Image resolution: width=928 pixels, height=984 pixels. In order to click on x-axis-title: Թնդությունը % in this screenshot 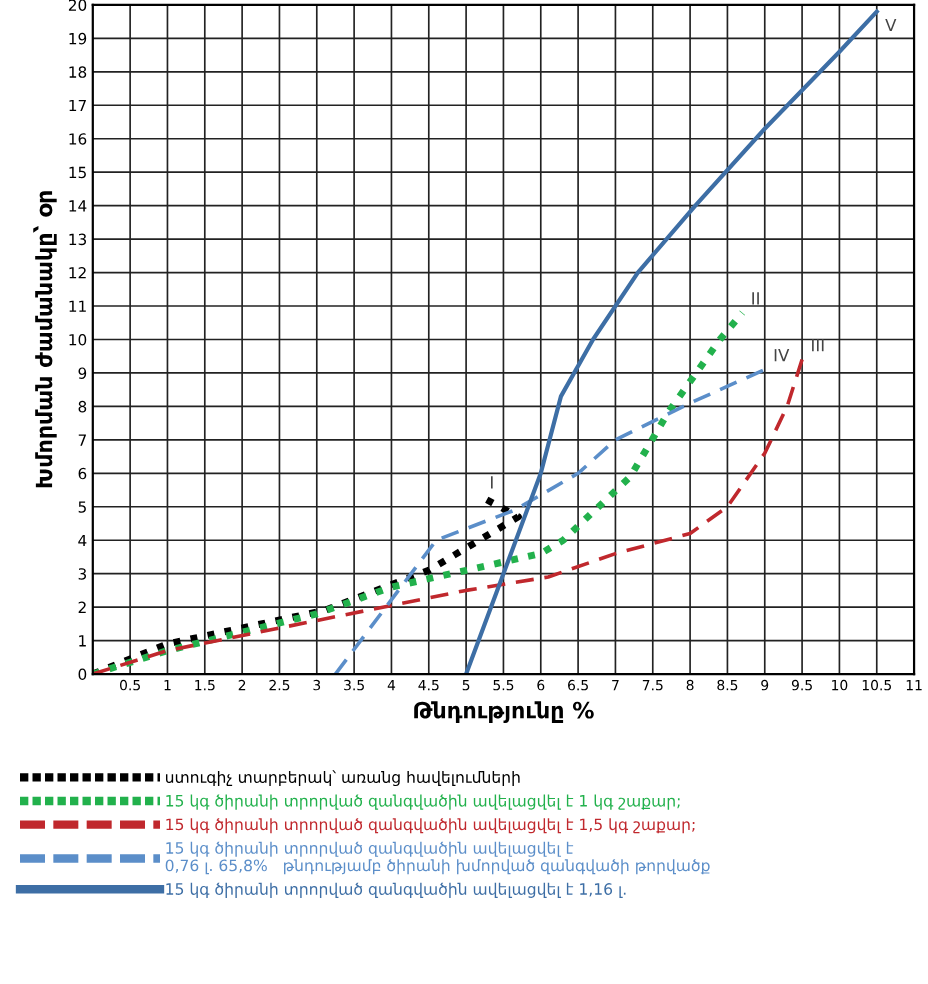, I will do `click(504, 712)`.